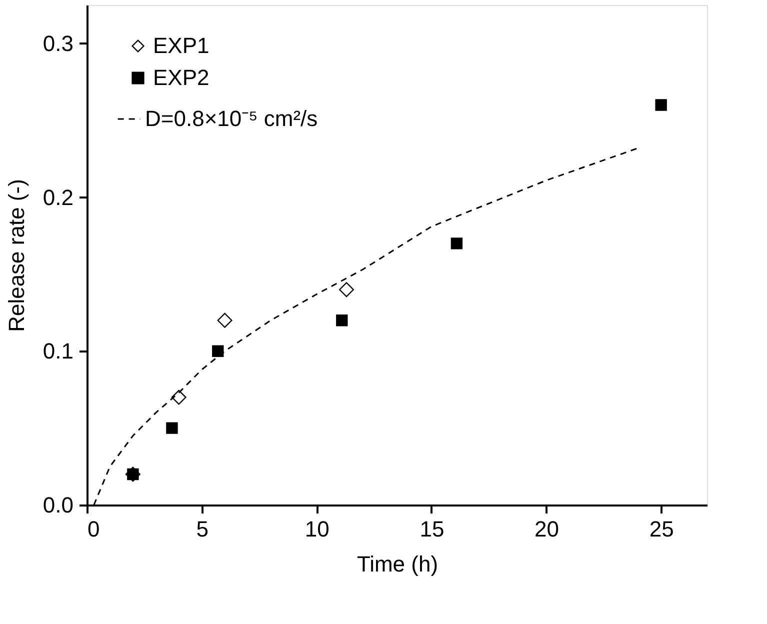  What do you see at coordinates (202, 529) in the screenshot?
I see `x-tick-label: 5` at bounding box center [202, 529].